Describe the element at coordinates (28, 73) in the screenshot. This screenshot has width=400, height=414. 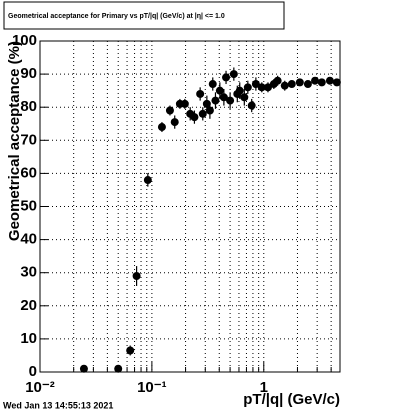
I see `y-tick-label: 90` at that location.